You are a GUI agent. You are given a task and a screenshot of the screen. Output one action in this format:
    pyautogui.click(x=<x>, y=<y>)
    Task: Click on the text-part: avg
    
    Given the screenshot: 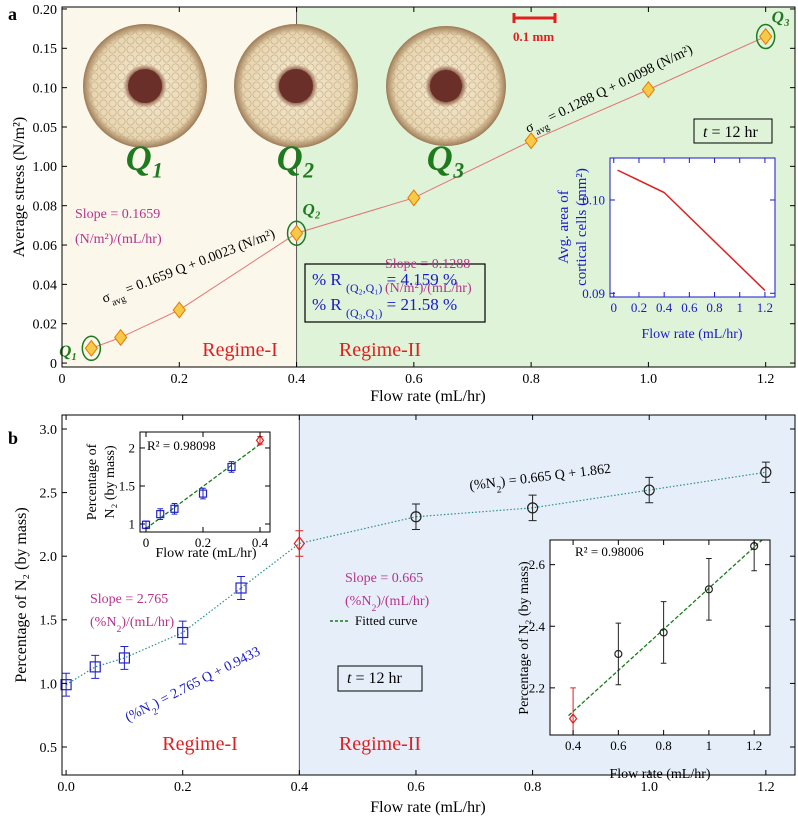 What is the action you would take?
    pyautogui.click(x=118, y=300)
    